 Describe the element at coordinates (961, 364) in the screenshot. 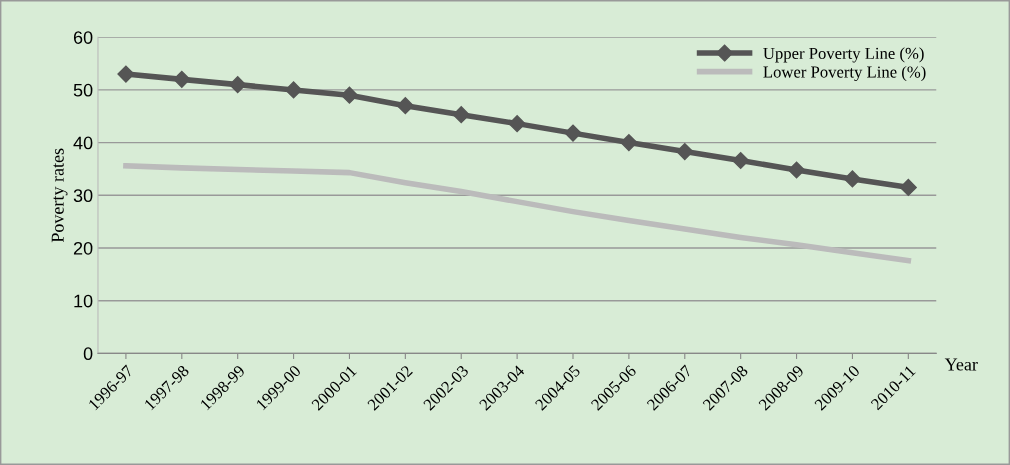

I see `x-axis-title: Year` at that location.